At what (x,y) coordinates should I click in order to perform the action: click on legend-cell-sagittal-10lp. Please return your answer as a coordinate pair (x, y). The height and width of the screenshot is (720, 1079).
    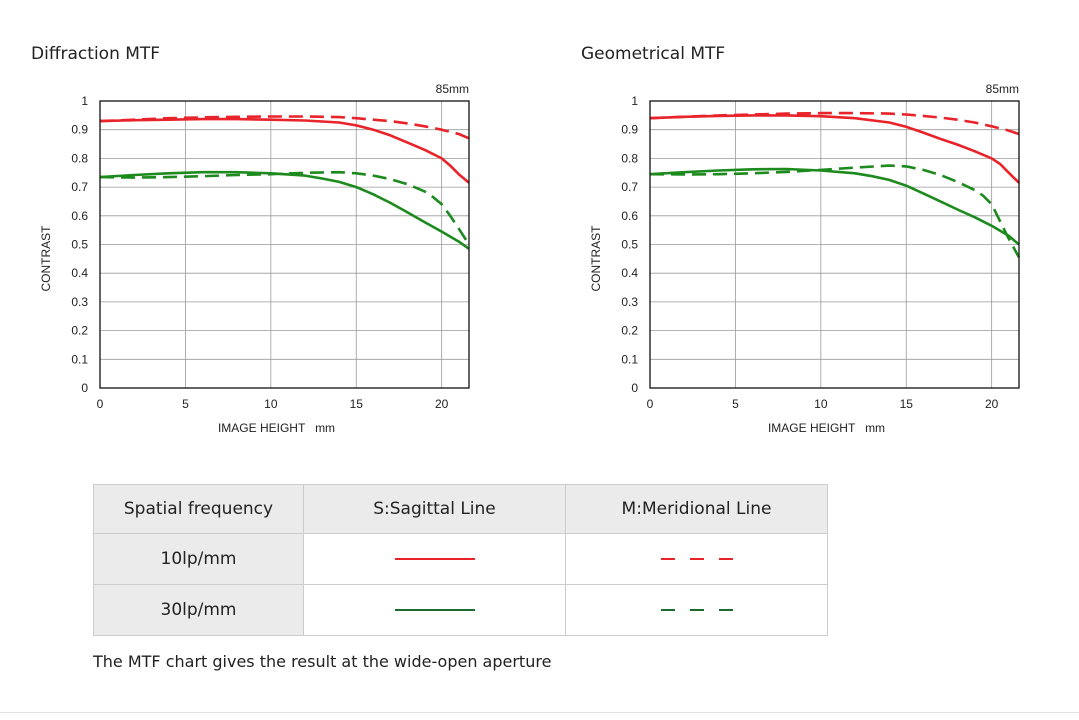
    Looking at the image, I should click on (434, 559).